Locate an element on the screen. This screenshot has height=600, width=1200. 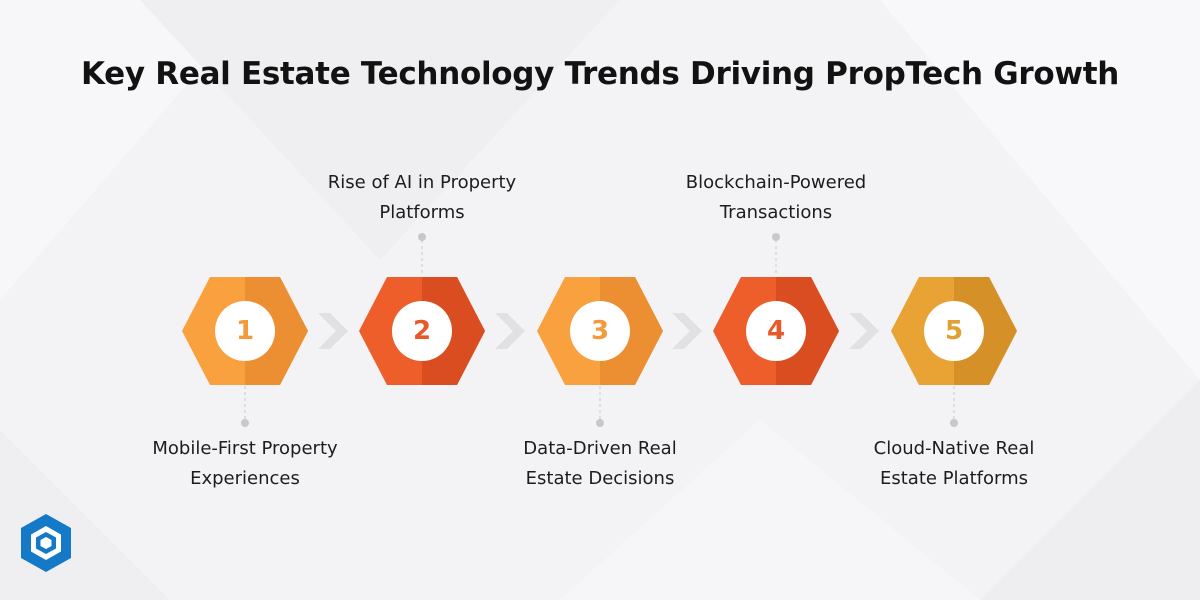
step-2-number: 2 is located at coordinates (422, 331).